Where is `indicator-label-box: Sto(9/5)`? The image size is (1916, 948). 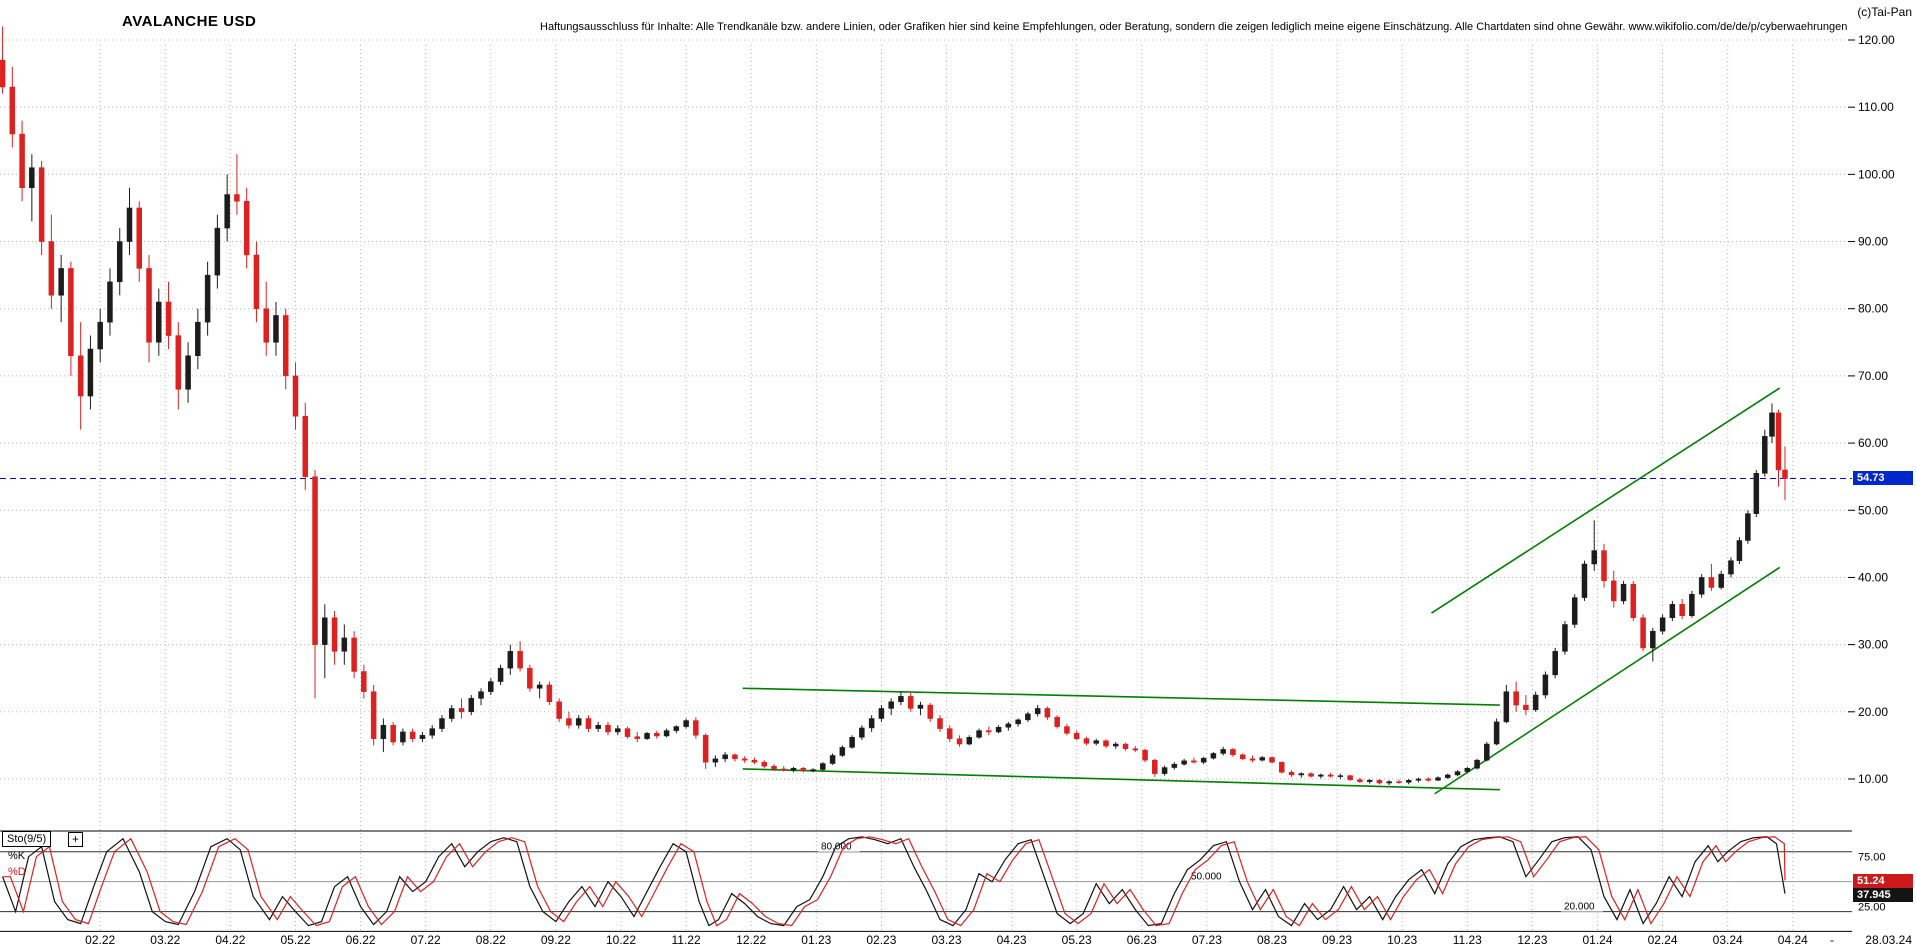
indicator-label-box: Sto(9/5) is located at coordinates (27, 839).